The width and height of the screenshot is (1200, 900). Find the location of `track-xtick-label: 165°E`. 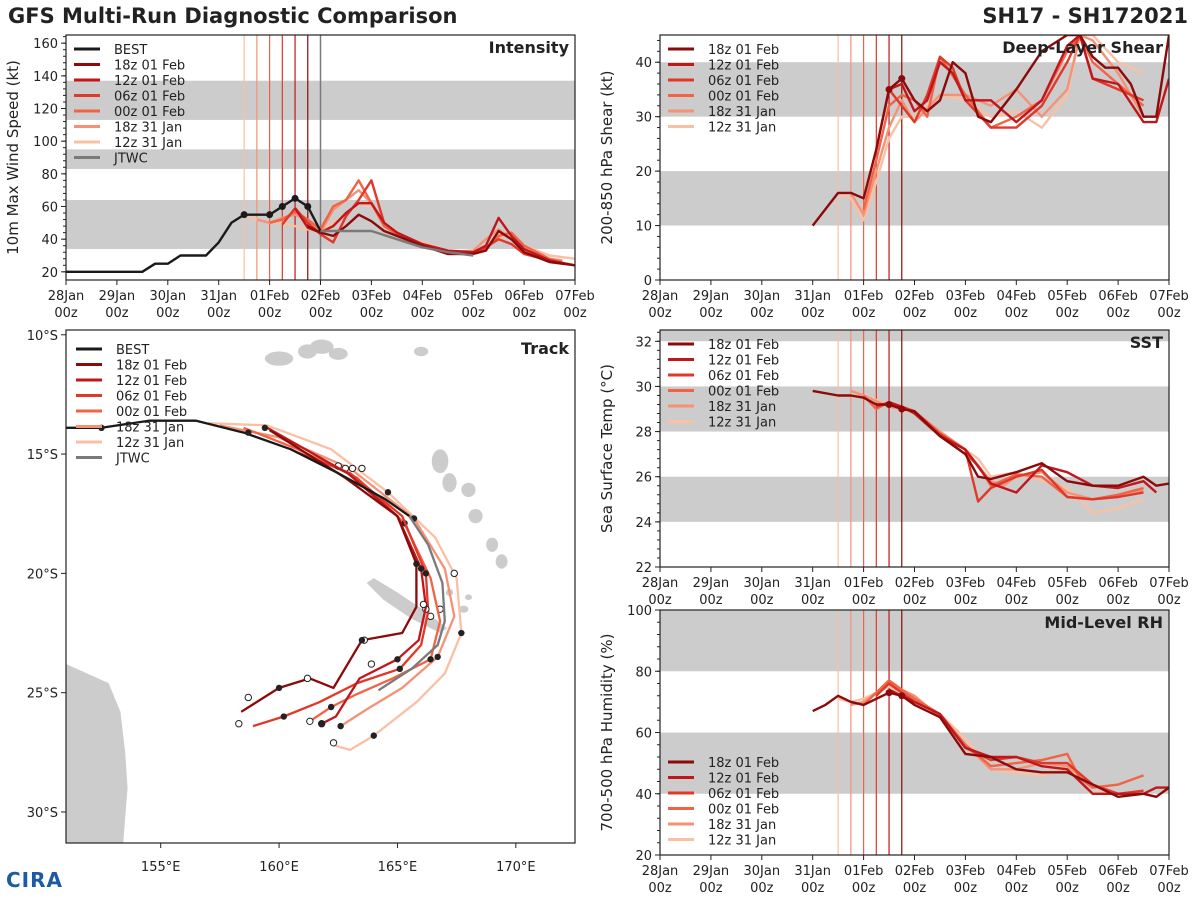

track-xtick-label: 165°E is located at coordinates (398, 867).